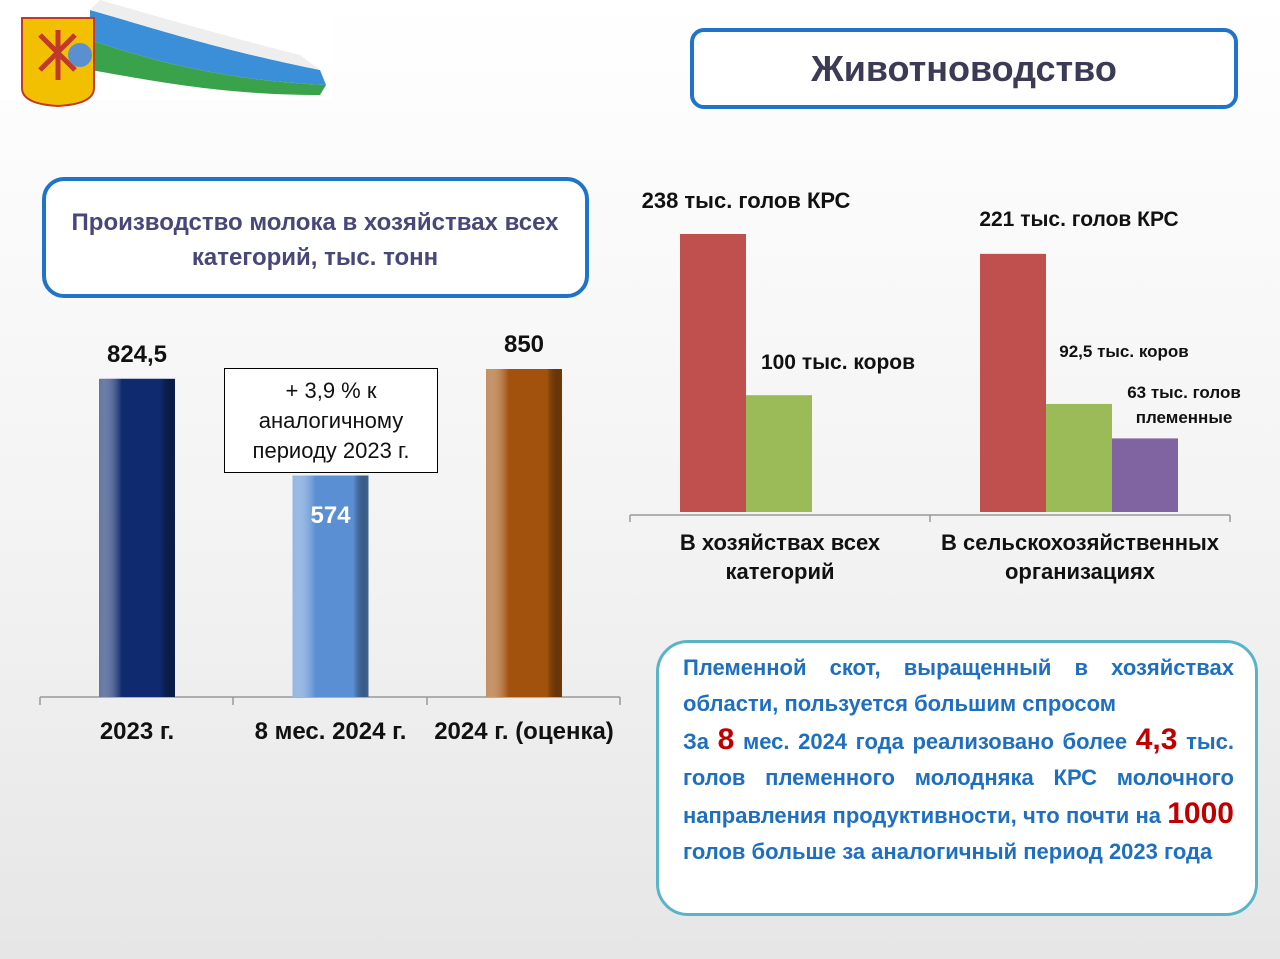 This screenshot has height=959, width=1280. I want to click on x-tick-label: 2023 г., so click(137, 731).